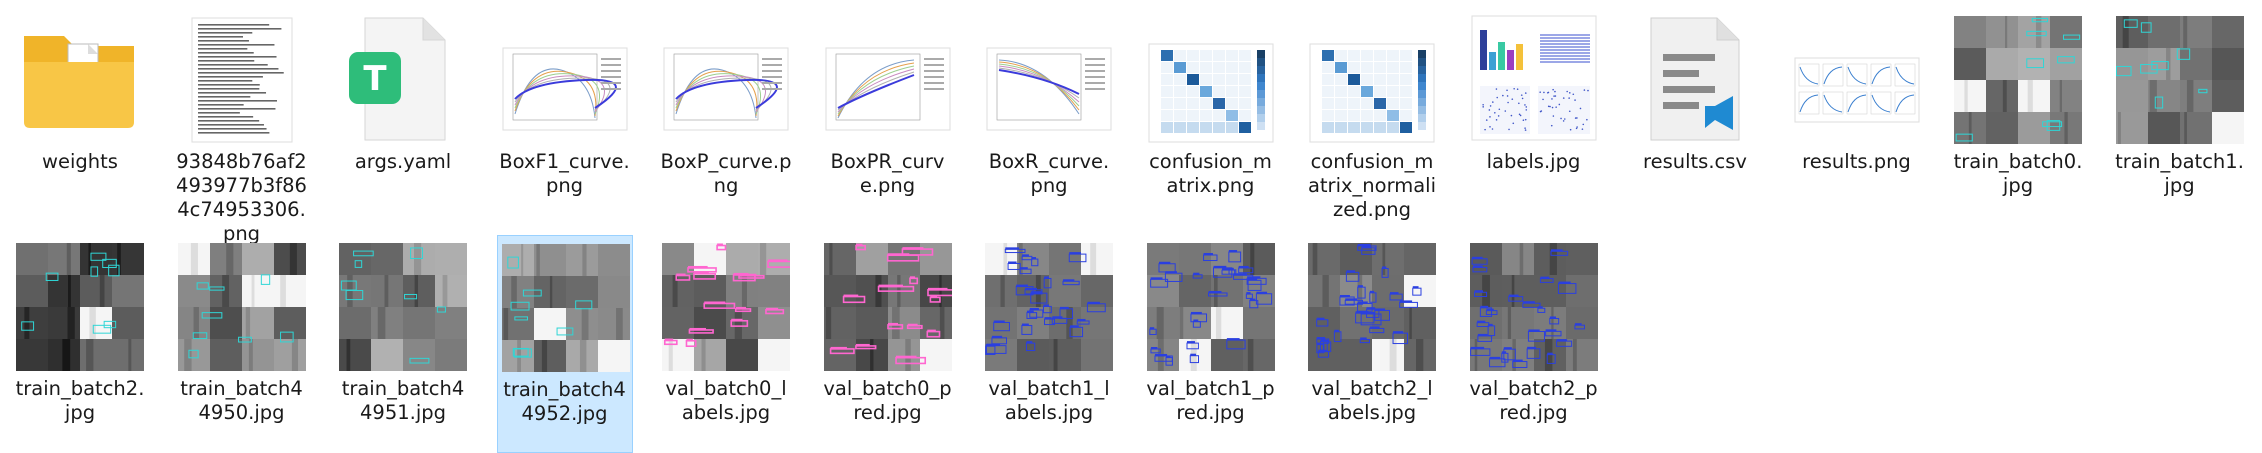 The image size is (2262, 453). Describe the element at coordinates (1695, 161) in the screenshot. I see `file-name-label: results.csv` at that location.